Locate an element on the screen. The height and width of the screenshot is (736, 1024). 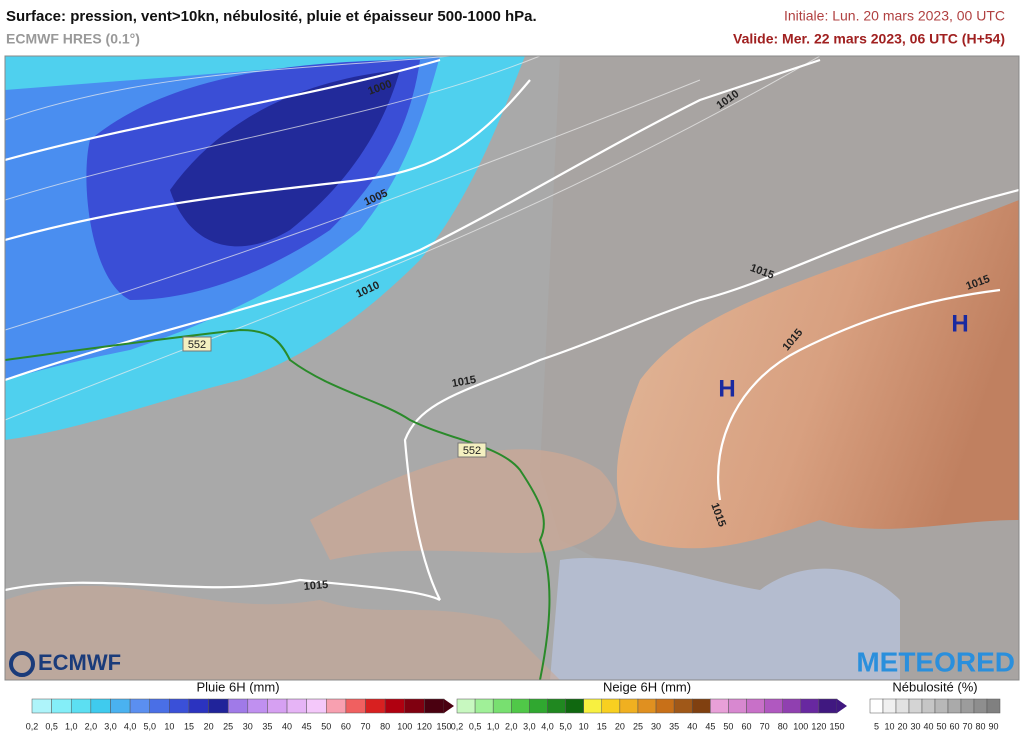
legend-label: 100 is located at coordinates (800, 726).